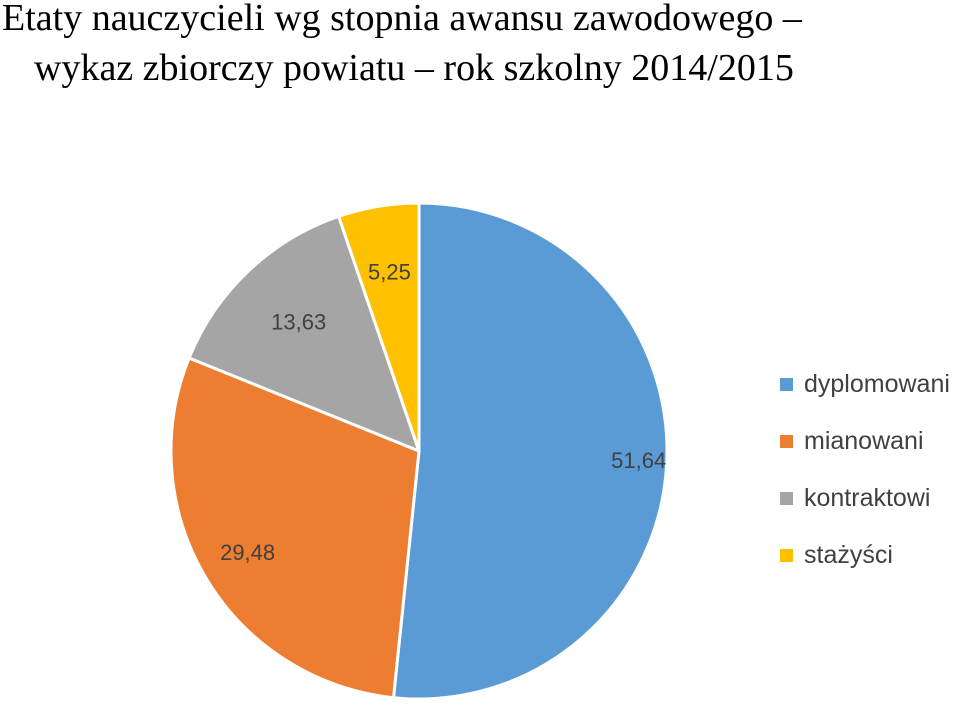 The image size is (960, 705). Describe the element at coordinates (786, 555) in the screenshot. I see `legend-swatch-stazysci` at that location.